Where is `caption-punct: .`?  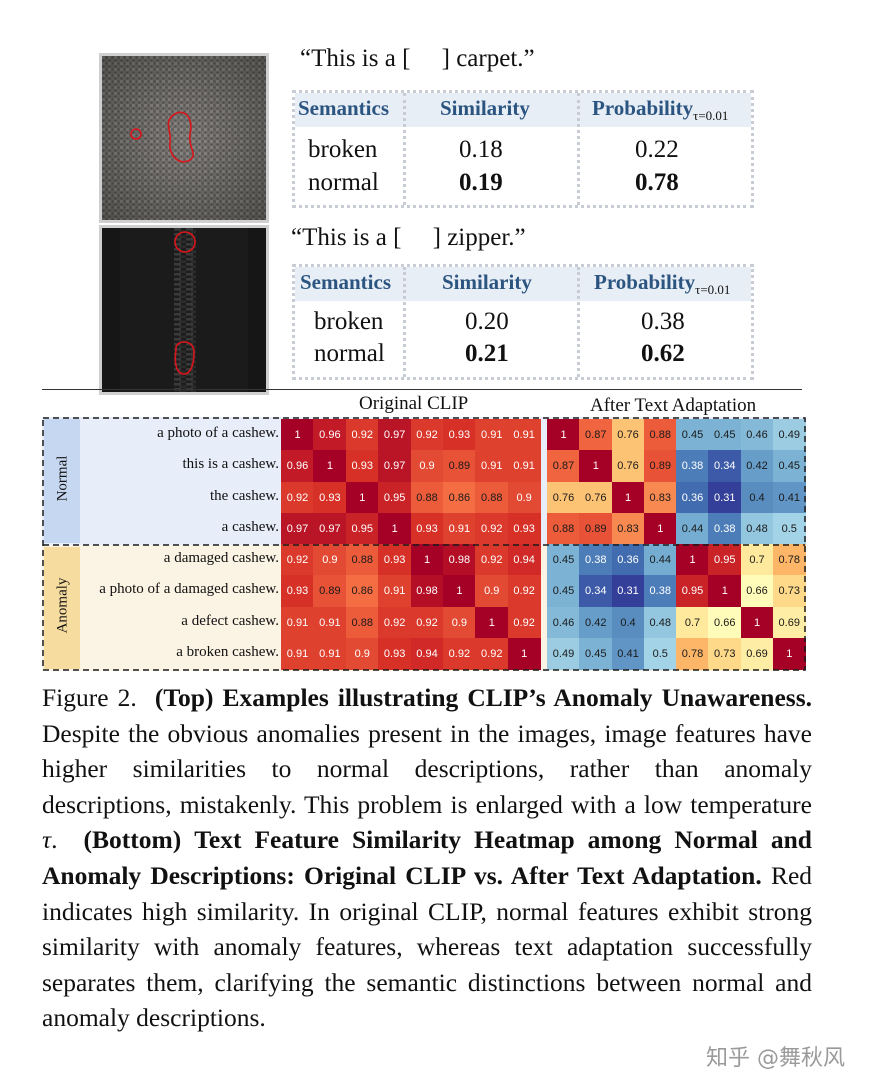
caption-punct: . is located at coordinates (54, 840).